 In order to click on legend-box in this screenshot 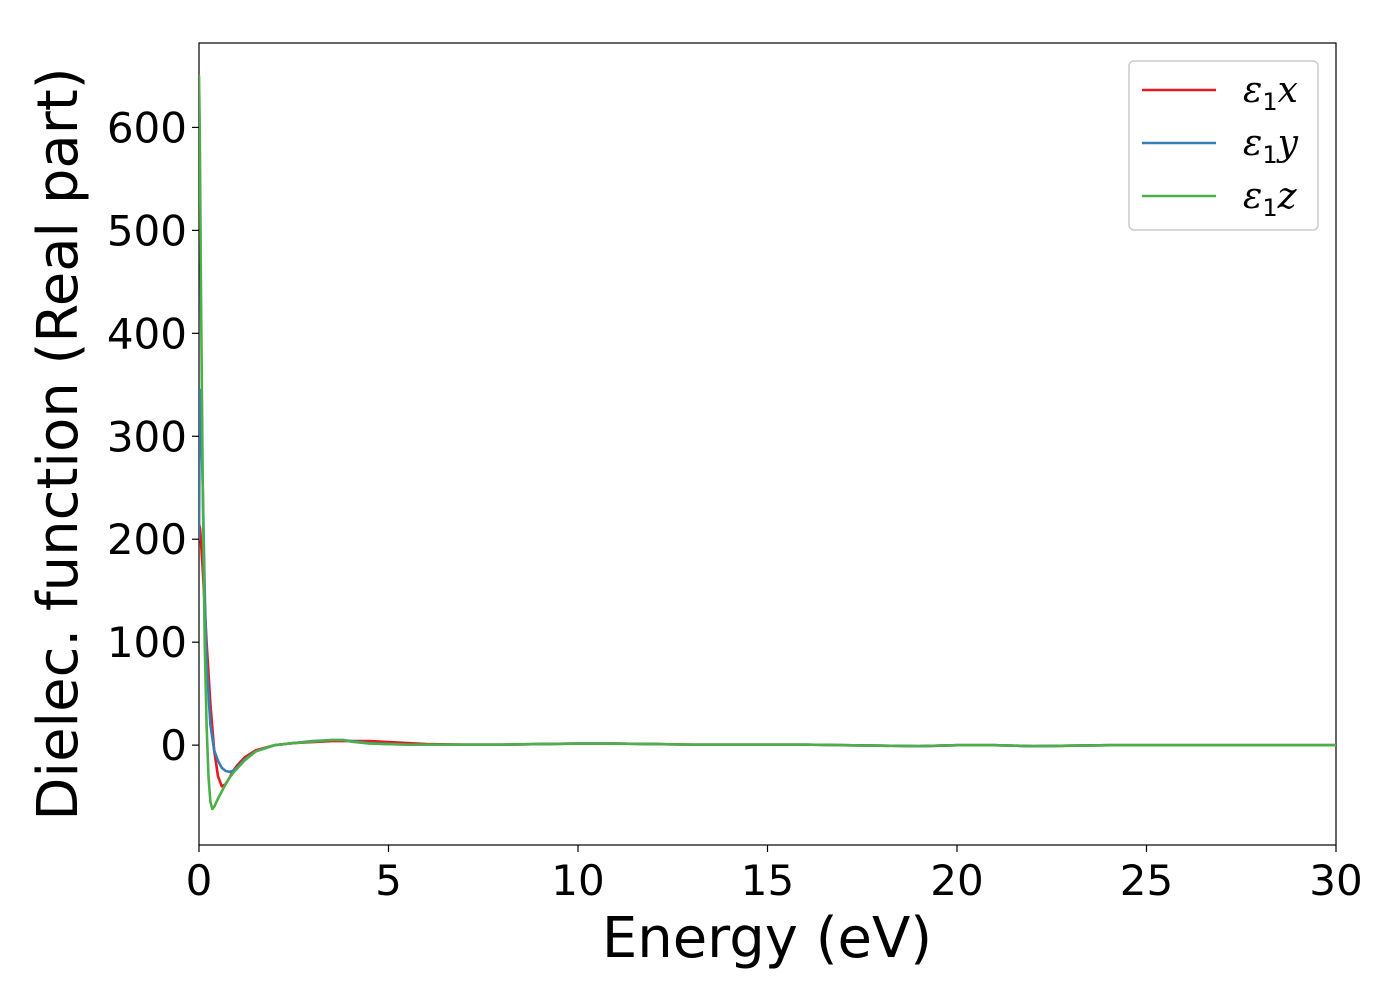, I will do `click(1223, 145)`.